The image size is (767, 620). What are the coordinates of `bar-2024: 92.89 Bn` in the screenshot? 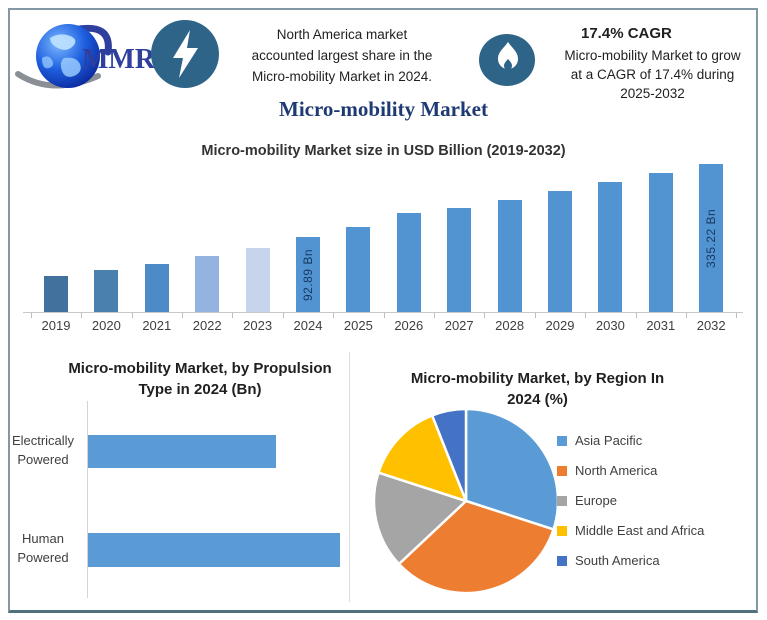 It's located at (308, 274).